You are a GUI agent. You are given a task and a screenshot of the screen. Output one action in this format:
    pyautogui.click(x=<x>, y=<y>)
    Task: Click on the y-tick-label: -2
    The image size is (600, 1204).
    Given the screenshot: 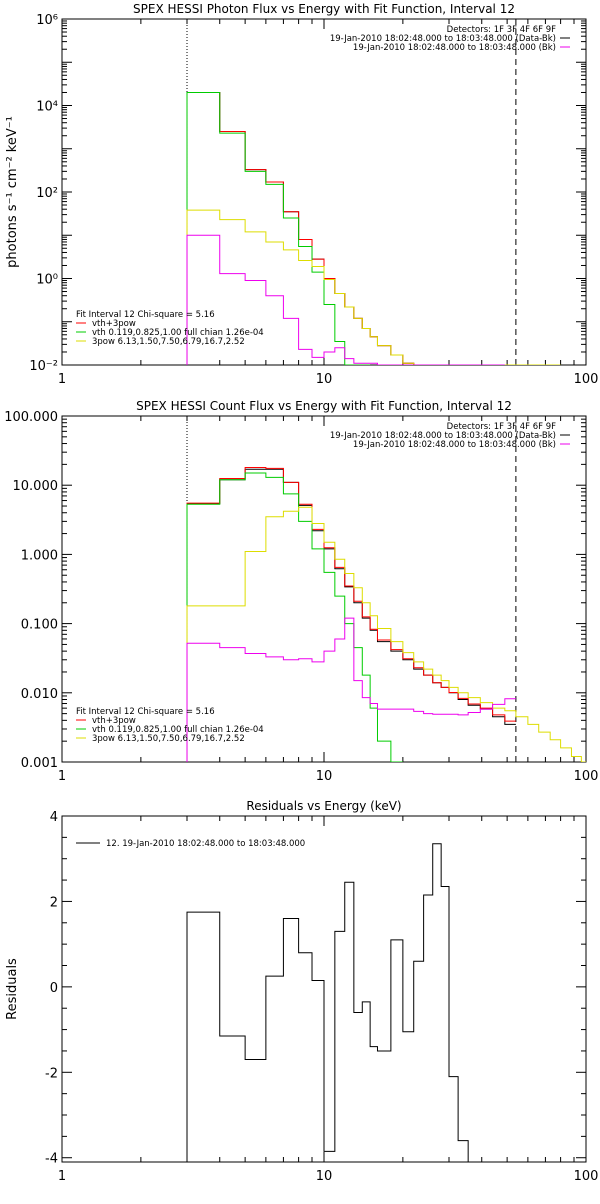 What is the action you would take?
    pyautogui.click(x=51, y=1073)
    